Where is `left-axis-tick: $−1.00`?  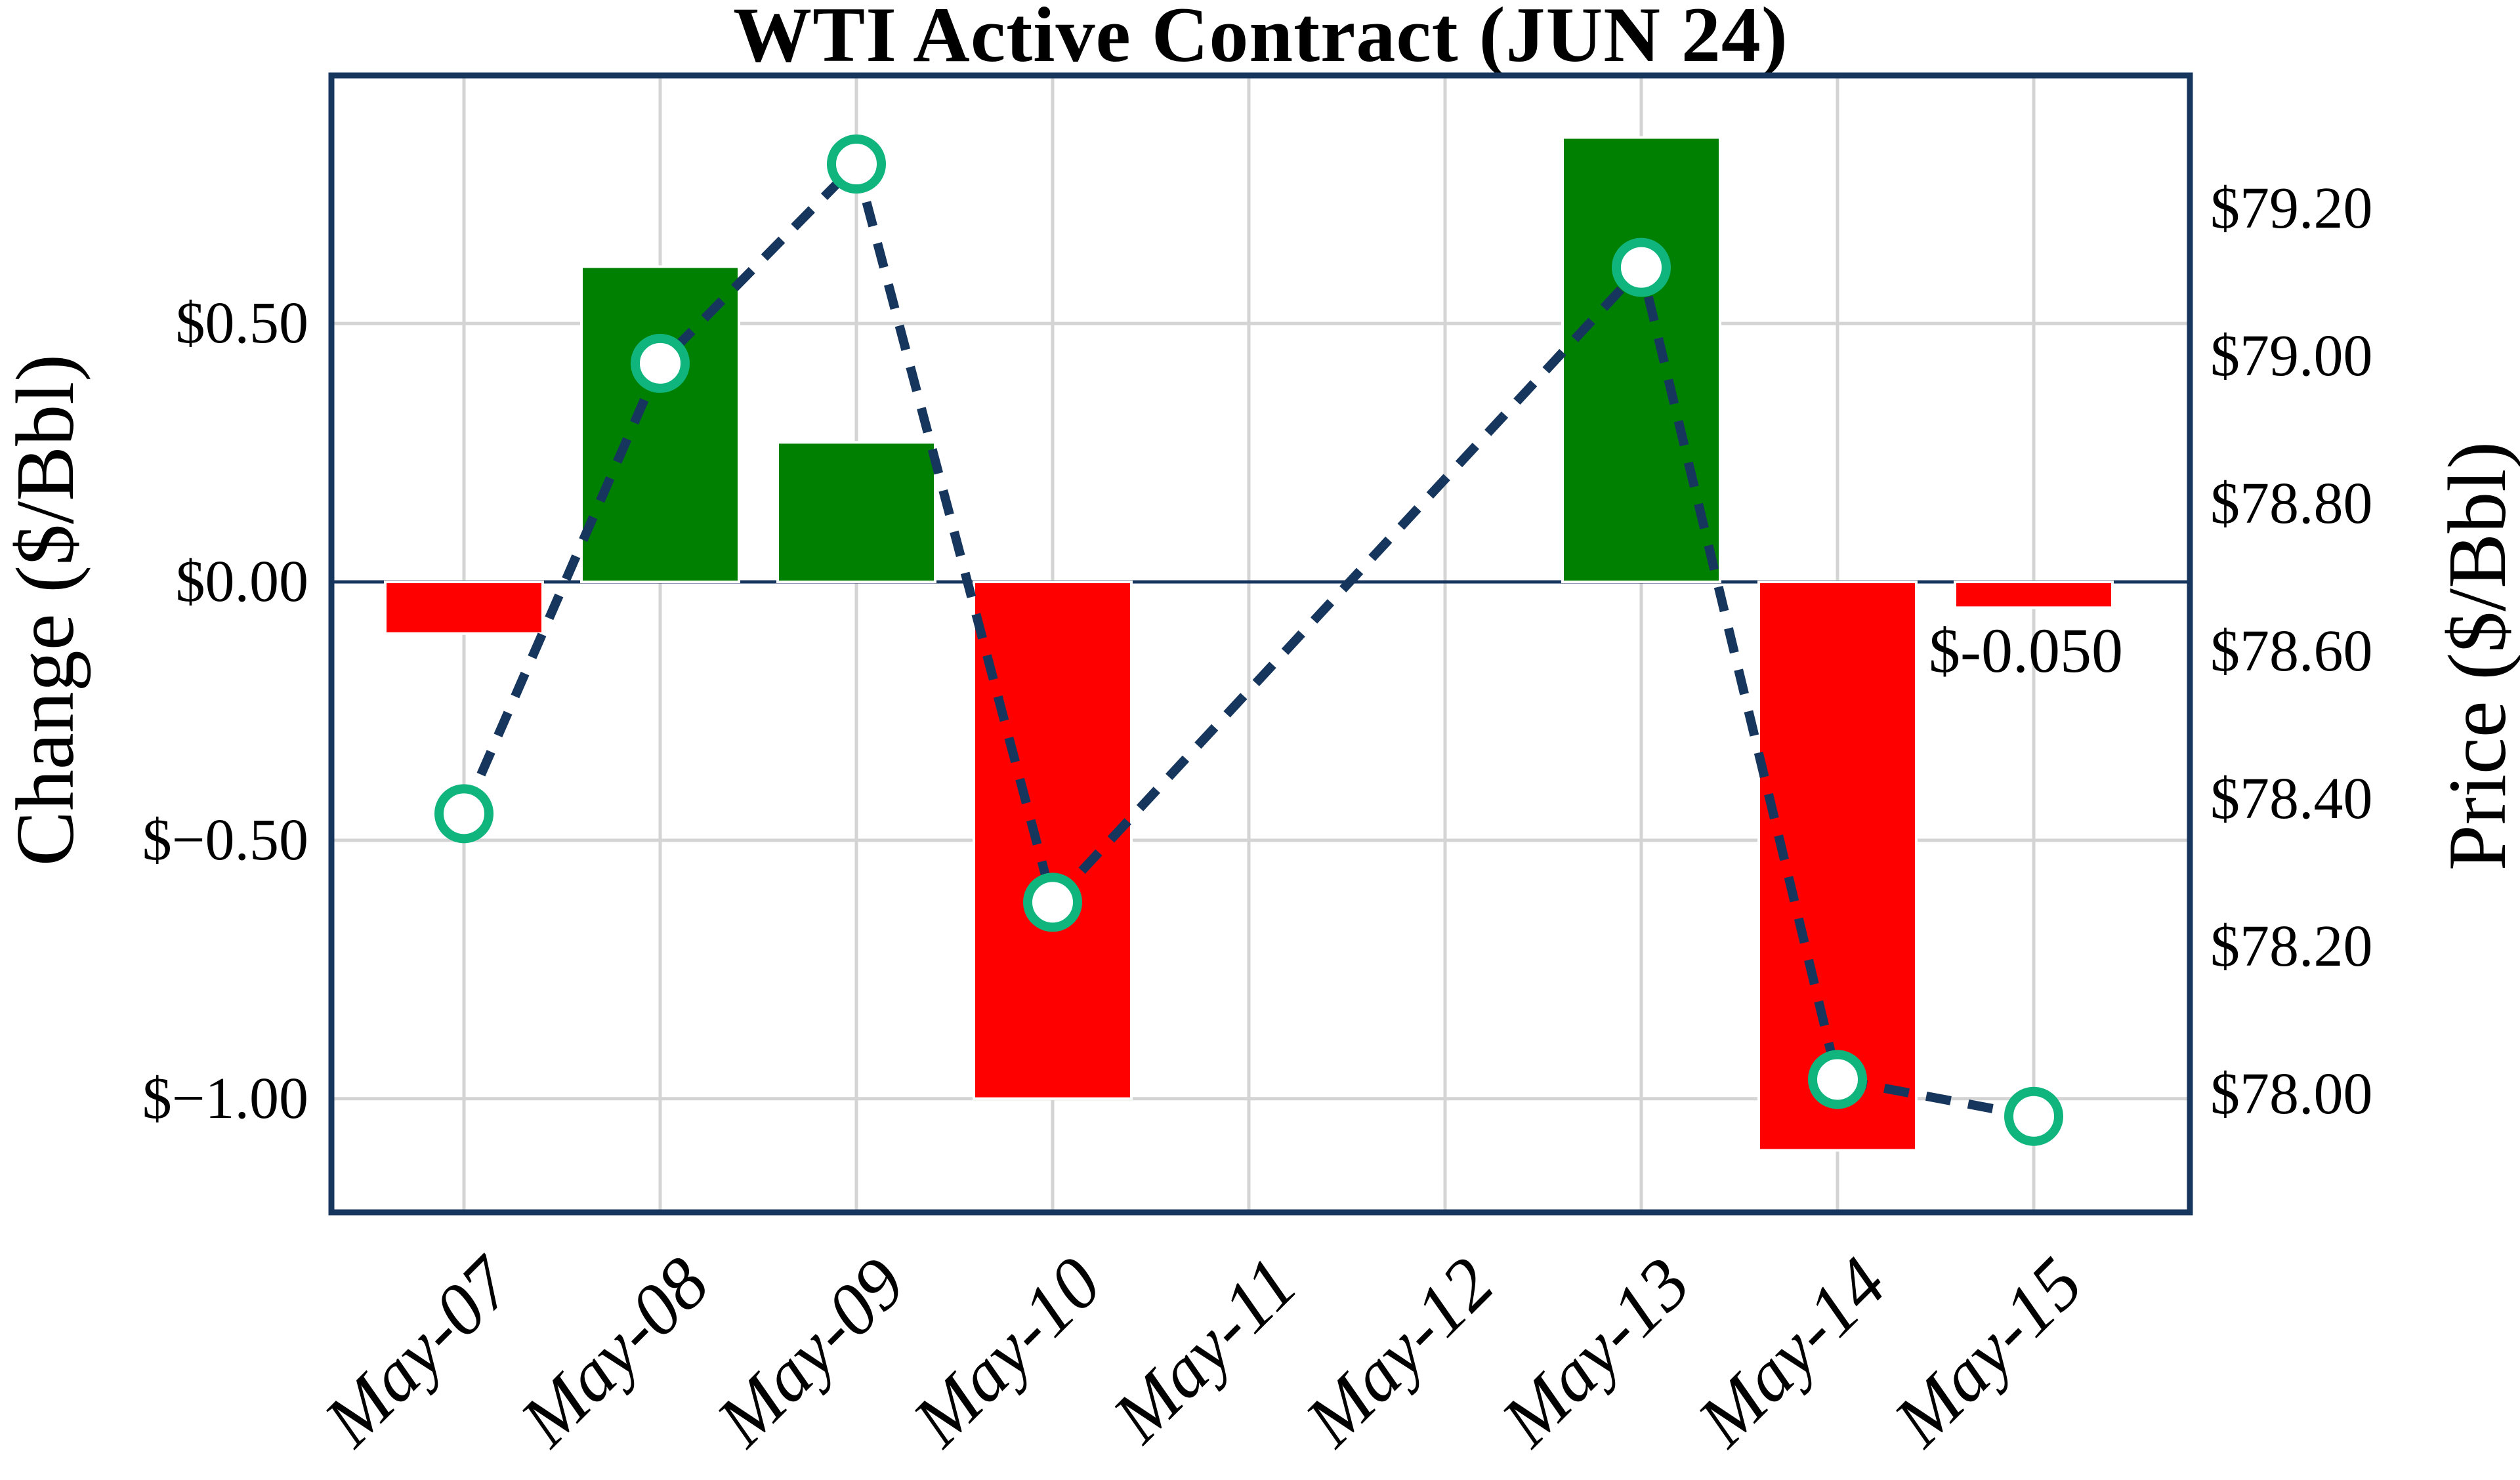 left-axis-tick: $−1.00 is located at coordinates (225, 1098).